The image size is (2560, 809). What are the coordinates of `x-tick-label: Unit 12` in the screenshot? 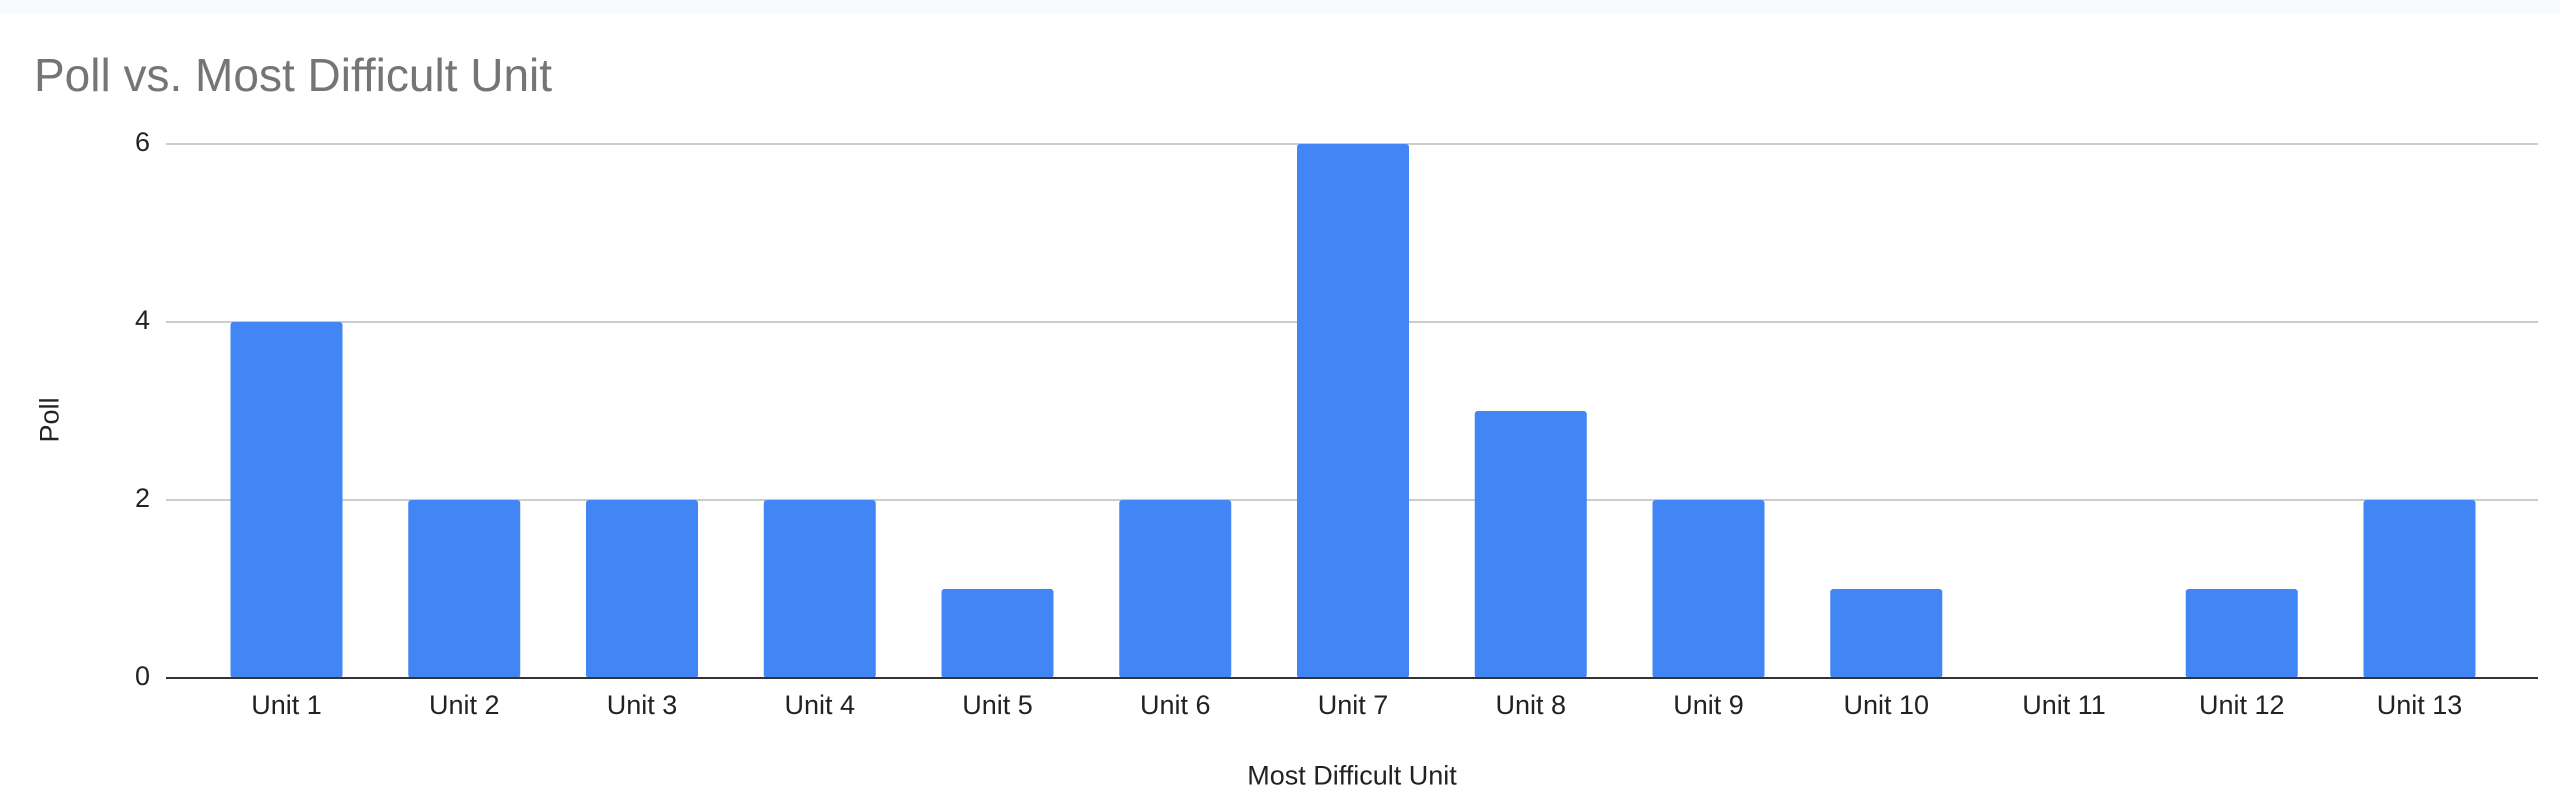 It's located at (2242, 705).